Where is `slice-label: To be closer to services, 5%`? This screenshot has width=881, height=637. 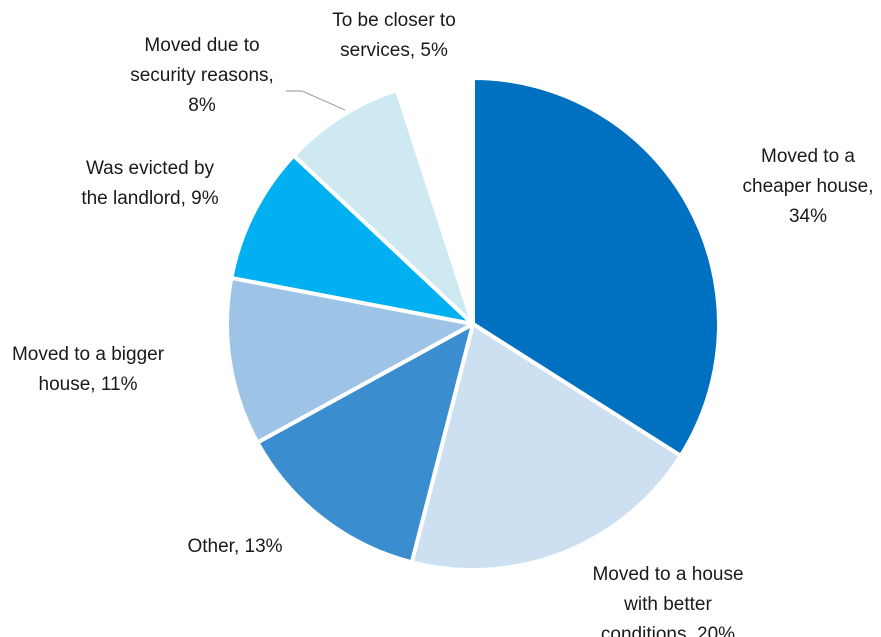
slice-label: To be closer to services, 5% is located at coordinates (394, 35).